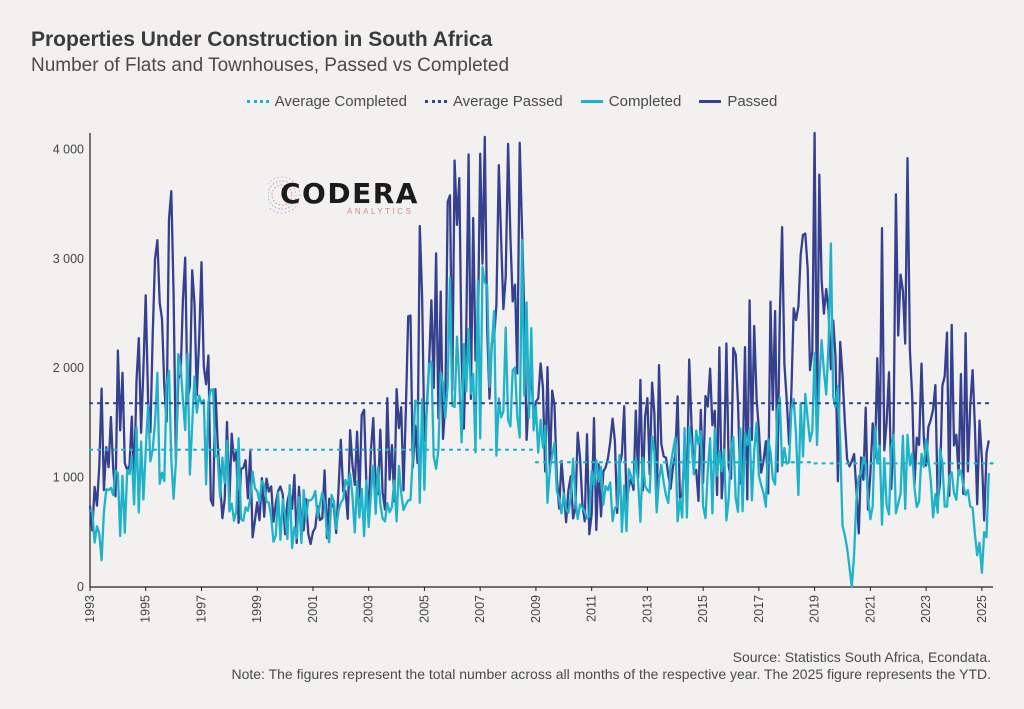 This screenshot has height=709, width=1024. I want to click on legend-label-passed: Passed, so click(752, 101).